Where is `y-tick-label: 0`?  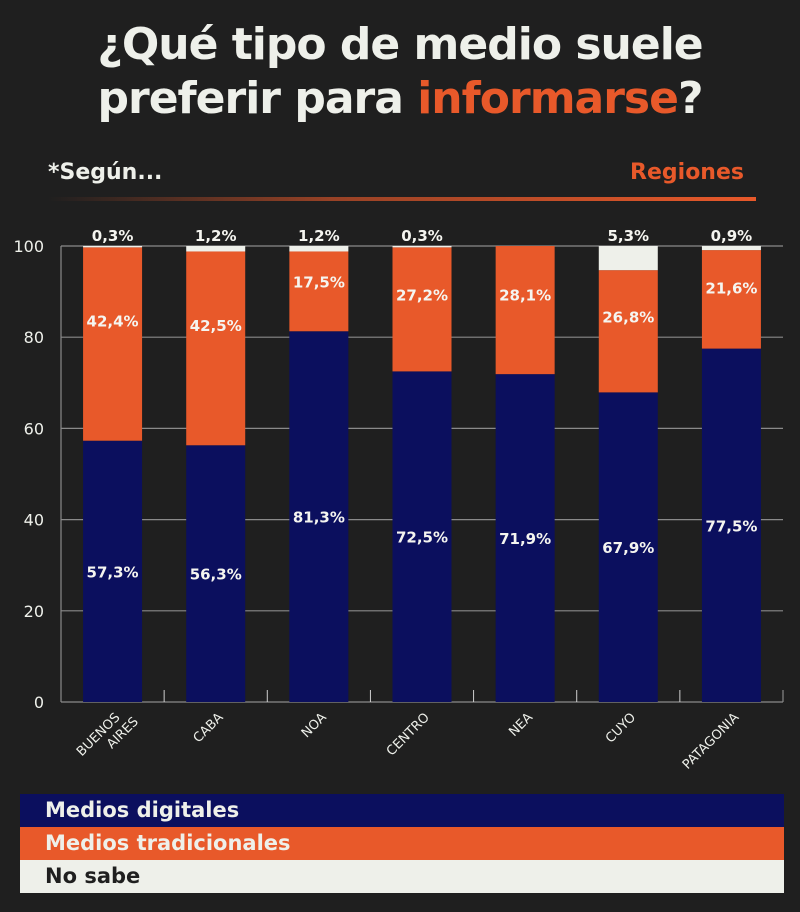 y-tick-label: 0 is located at coordinates (39, 702).